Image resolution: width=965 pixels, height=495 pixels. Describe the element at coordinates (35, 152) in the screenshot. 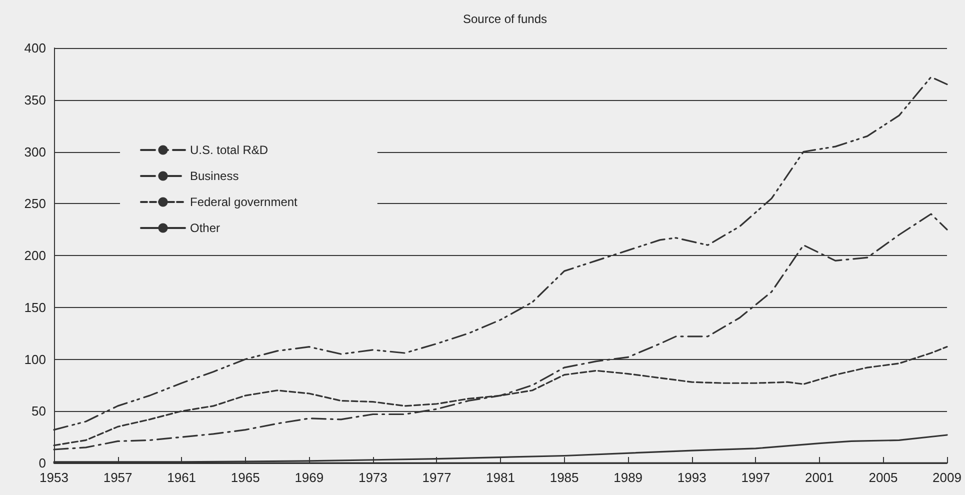

I see `y-tick-label: 300` at that location.